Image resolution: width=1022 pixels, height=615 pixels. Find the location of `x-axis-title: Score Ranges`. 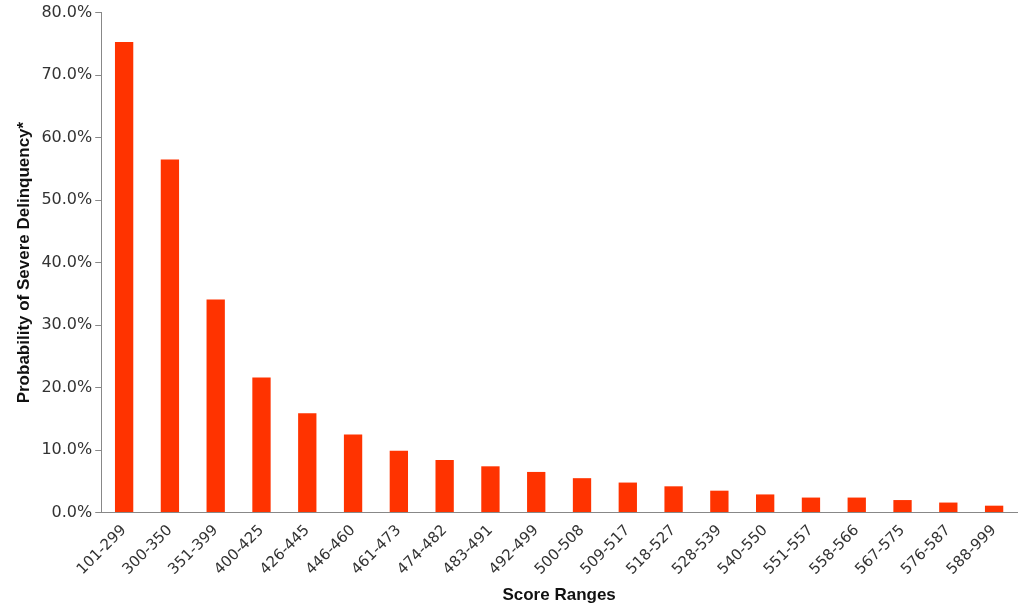

x-axis-title: Score Ranges is located at coordinates (559, 595).